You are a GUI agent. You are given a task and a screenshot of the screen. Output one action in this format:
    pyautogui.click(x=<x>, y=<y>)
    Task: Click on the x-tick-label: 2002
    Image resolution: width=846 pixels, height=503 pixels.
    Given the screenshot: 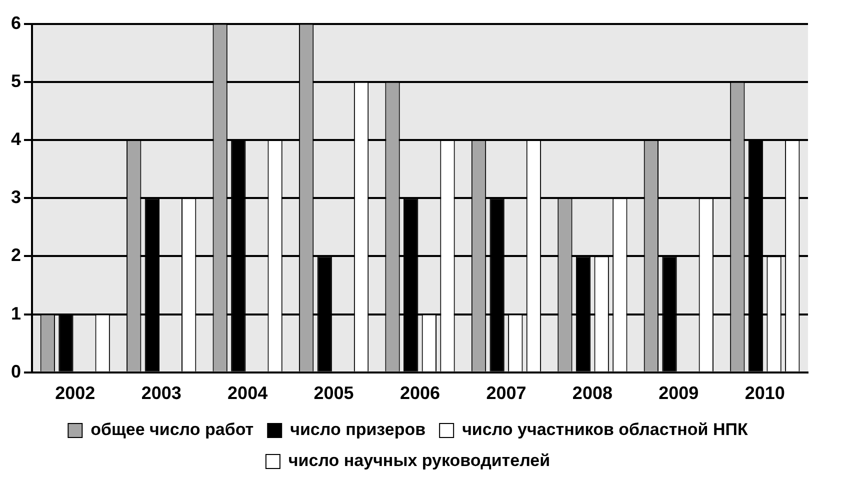 What is the action you would take?
    pyautogui.click(x=75, y=393)
    